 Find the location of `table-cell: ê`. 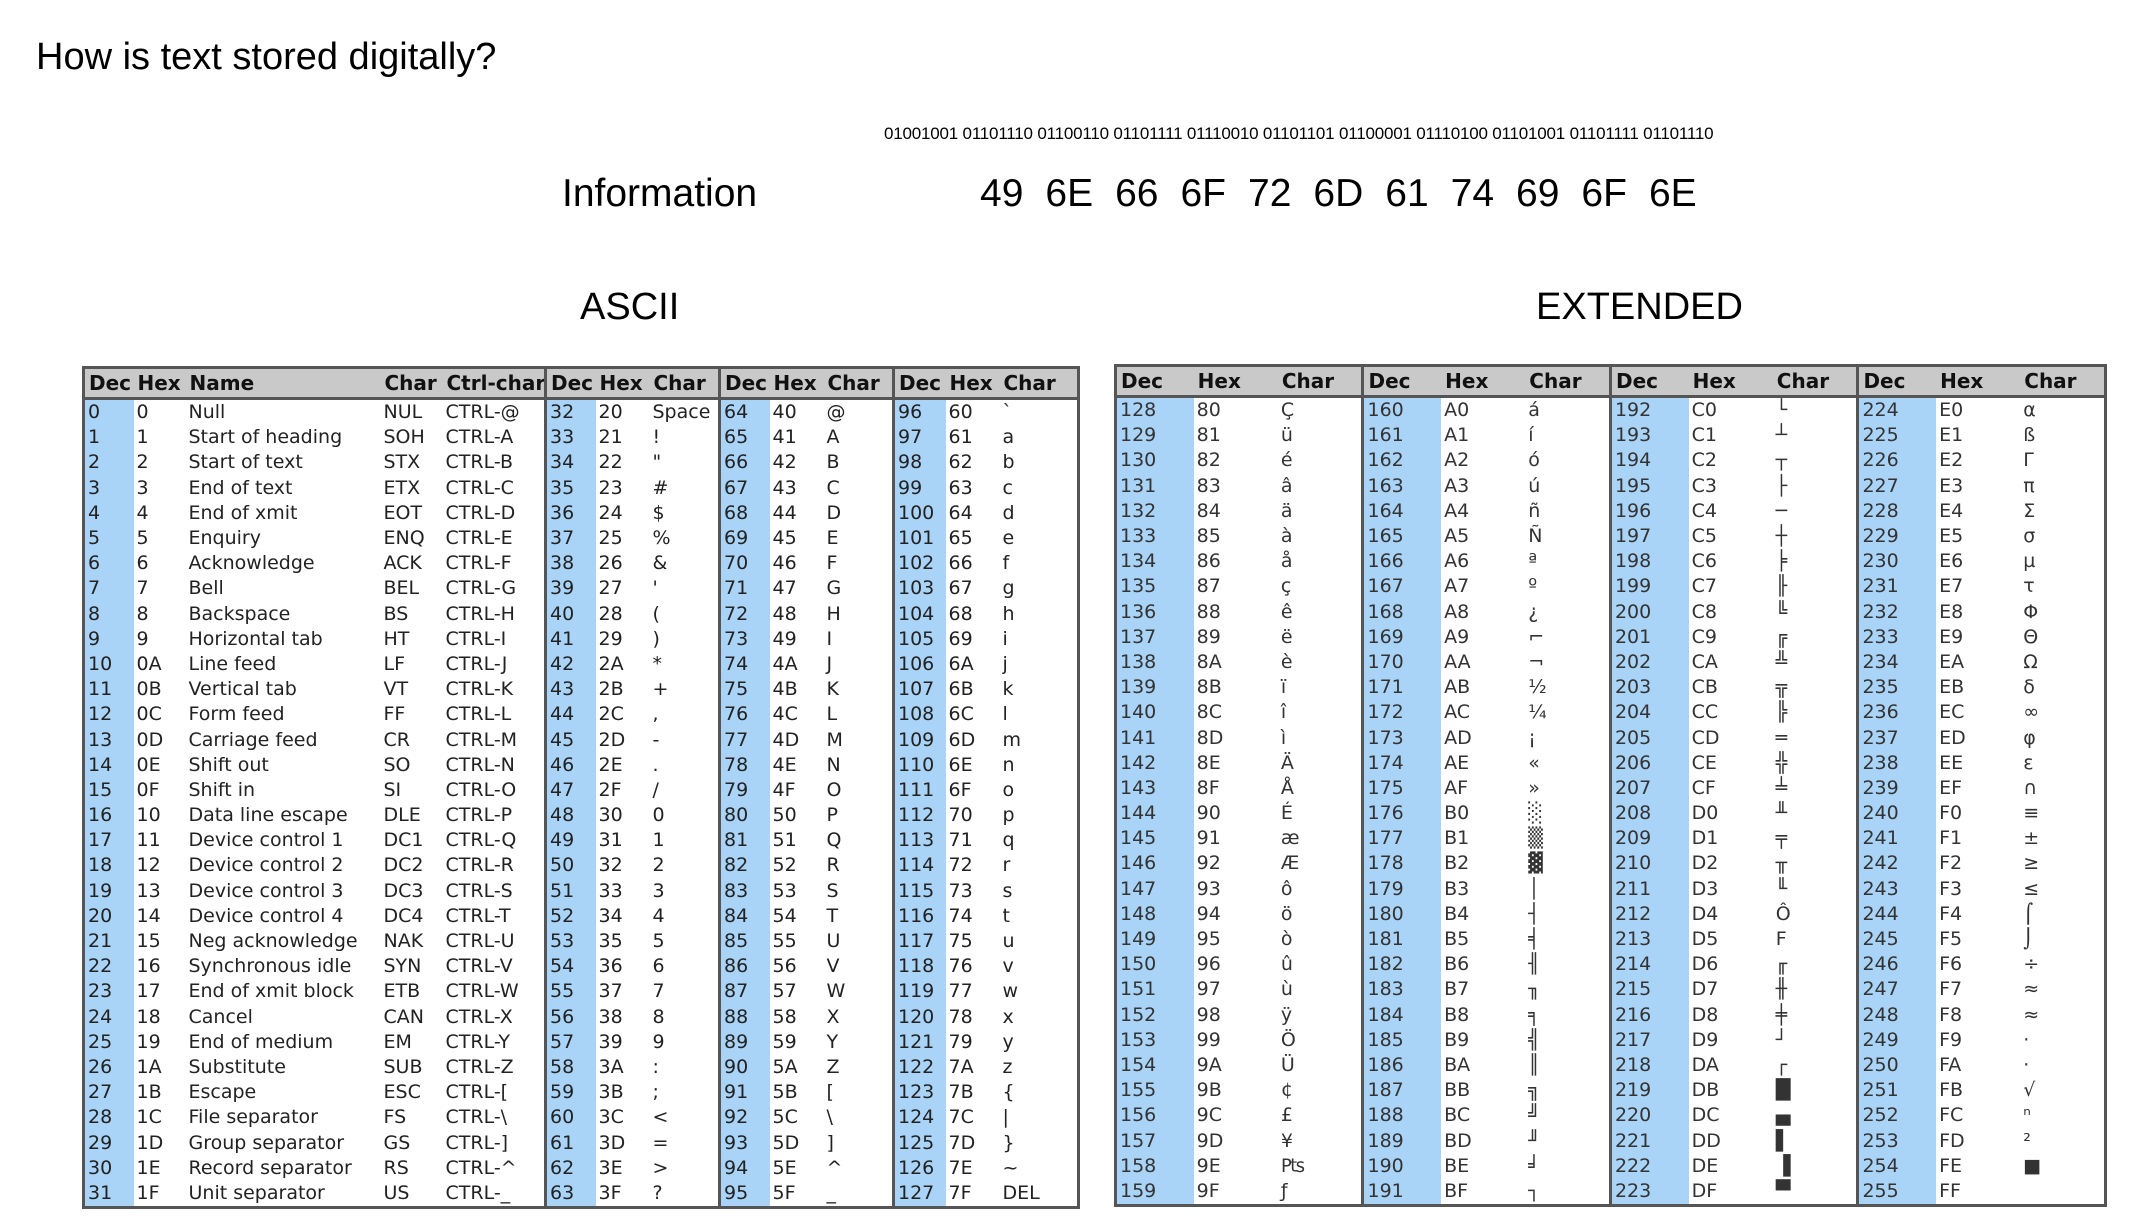

table-cell: ê is located at coordinates (1286, 611).